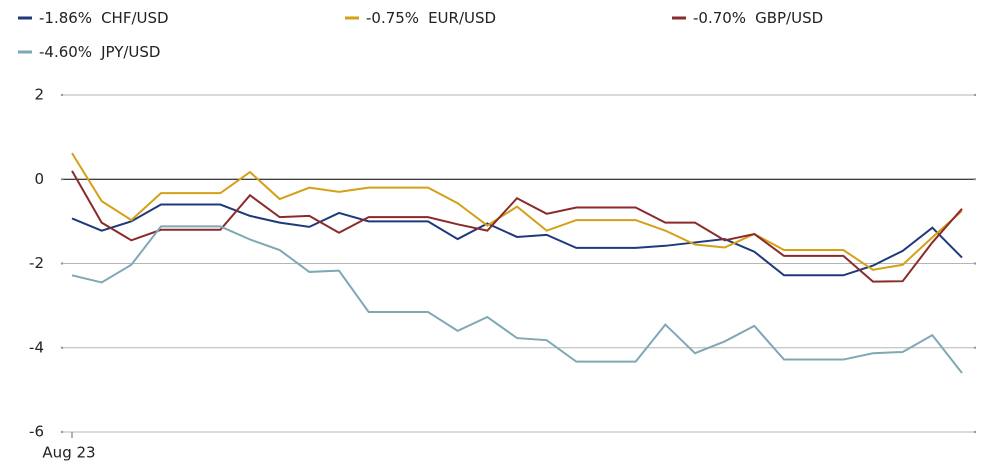 The width and height of the screenshot is (987, 469). What do you see at coordinates (130, 52) in the screenshot?
I see `legend-name: JPY/USD` at bounding box center [130, 52].